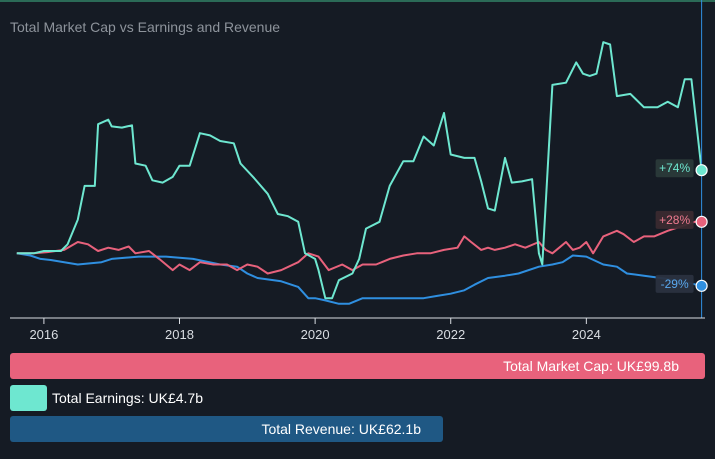 Image resolution: width=715 pixels, height=459 pixels. Describe the element at coordinates (179, 334) in the screenshot. I see `x-tick-label: 2018` at that location.